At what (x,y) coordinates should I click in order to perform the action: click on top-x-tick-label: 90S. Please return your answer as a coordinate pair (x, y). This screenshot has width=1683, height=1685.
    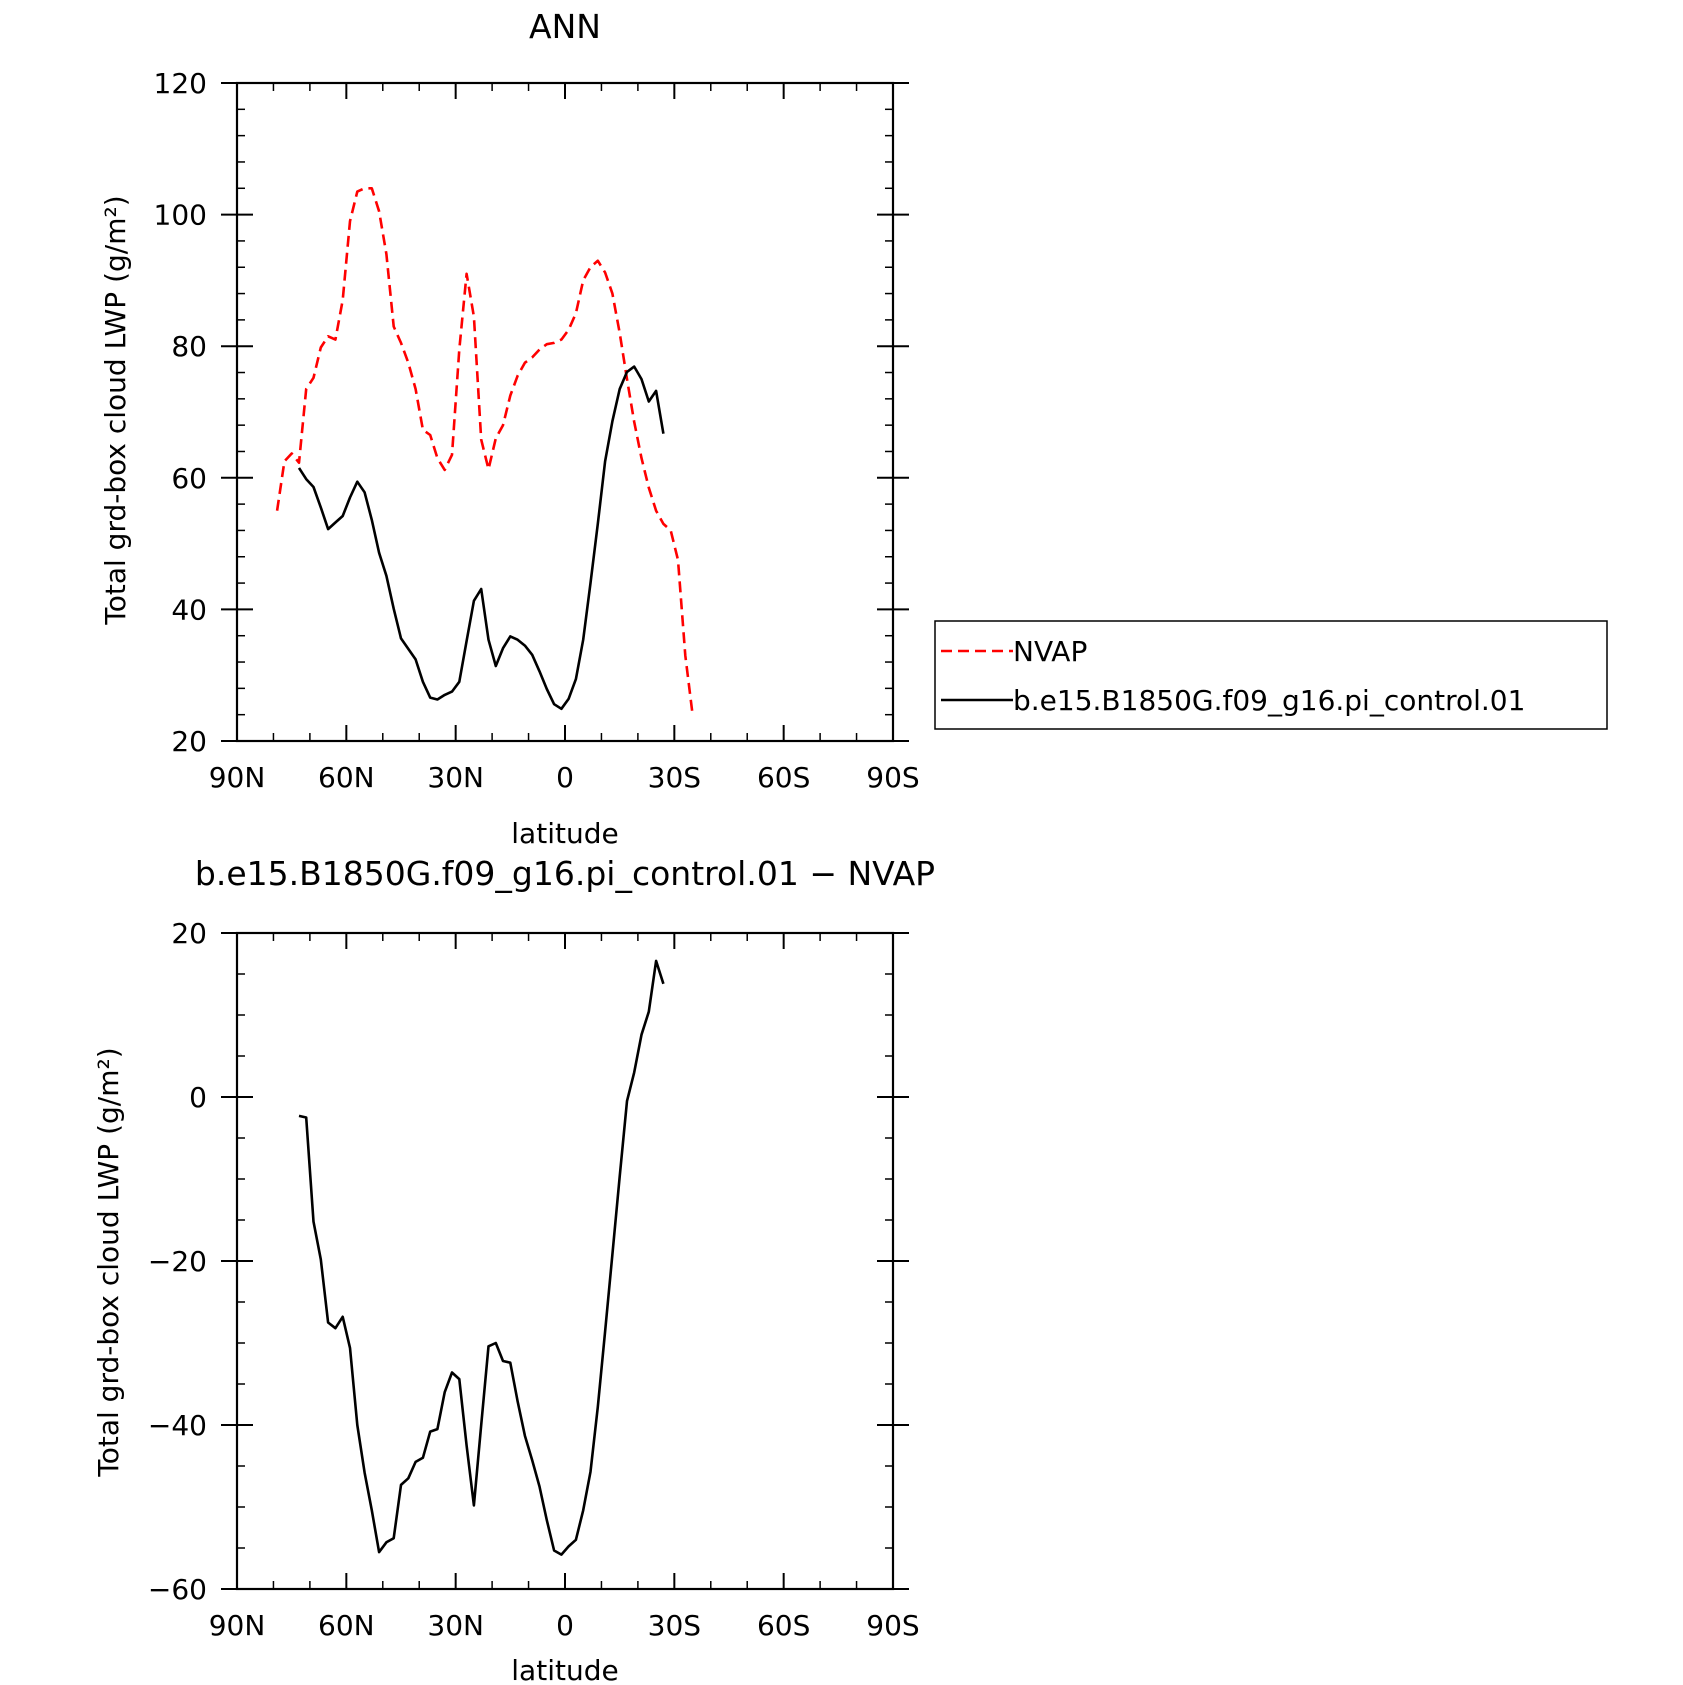
    Looking at the image, I should click on (892, 777).